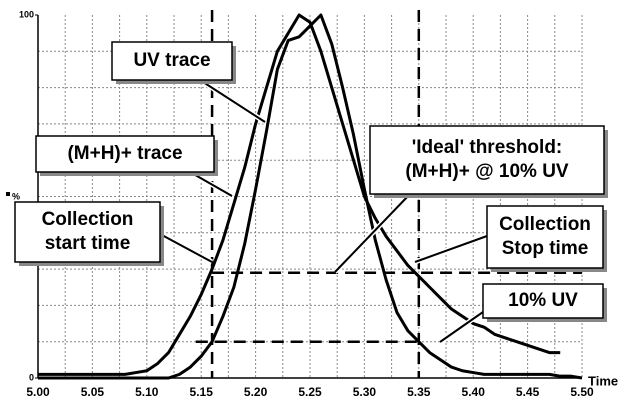  Describe the element at coordinates (474, 392) in the screenshot. I see `x-tick-label: 5.40` at that location.